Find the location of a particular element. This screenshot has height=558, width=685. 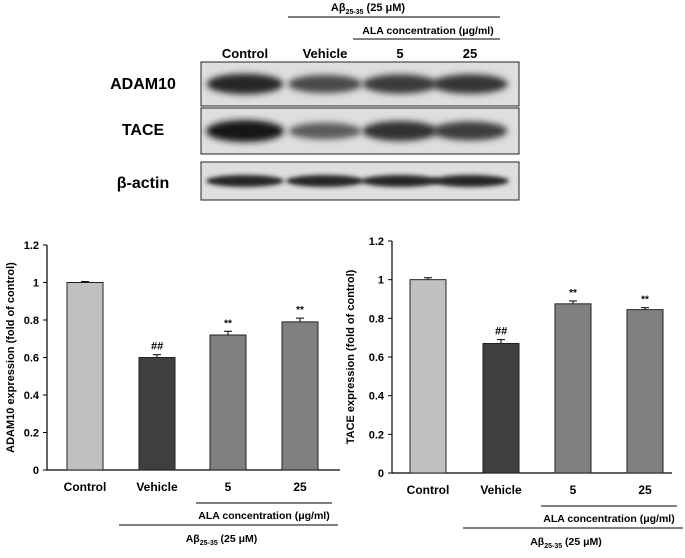

blot-abeta-rest: (25 μM) is located at coordinates (385, 8).